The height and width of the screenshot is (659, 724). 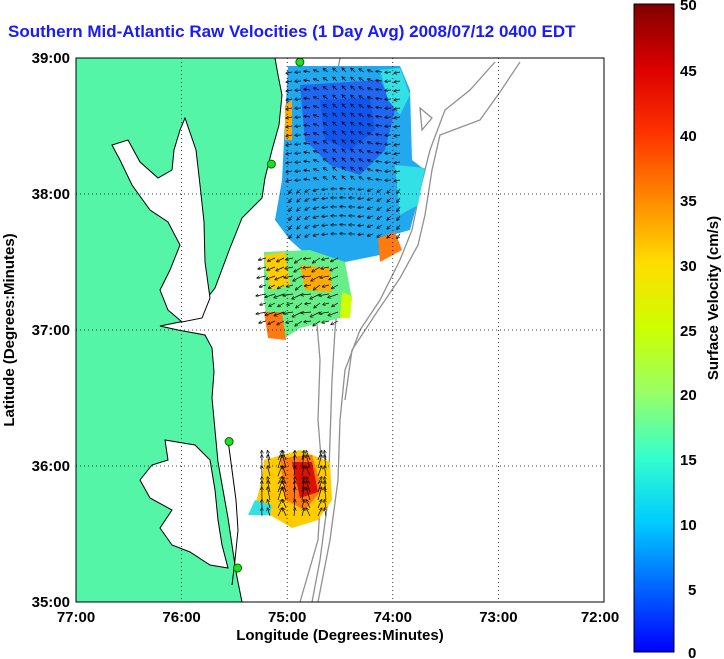 What do you see at coordinates (692, 652) in the screenshot?
I see `colorbar-tick-label: 0` at bounding box center [692, 652].